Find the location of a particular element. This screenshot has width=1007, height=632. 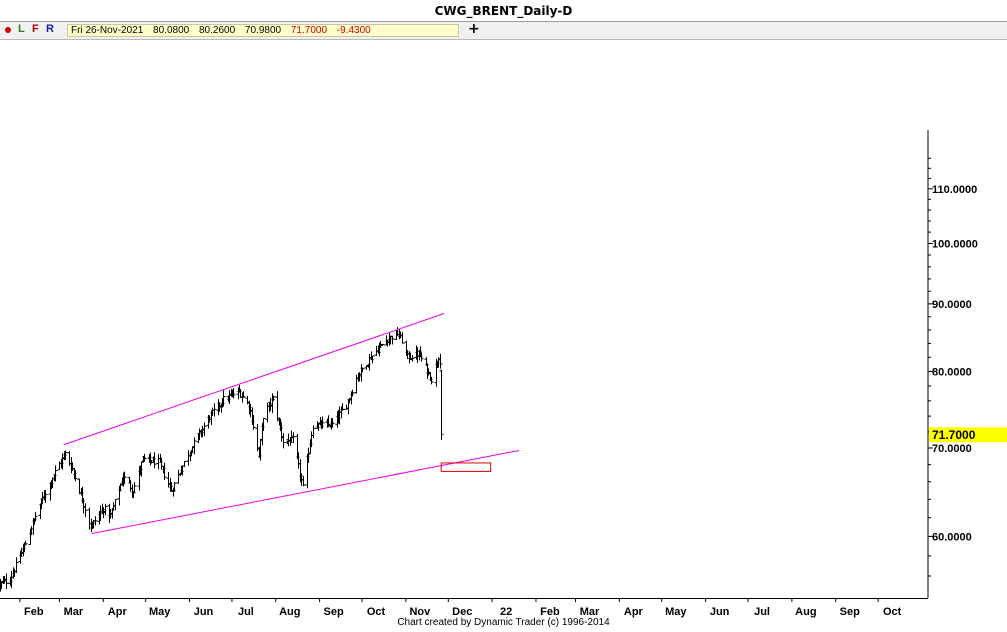

status-dot-icon is located at coordinates (8, 30).